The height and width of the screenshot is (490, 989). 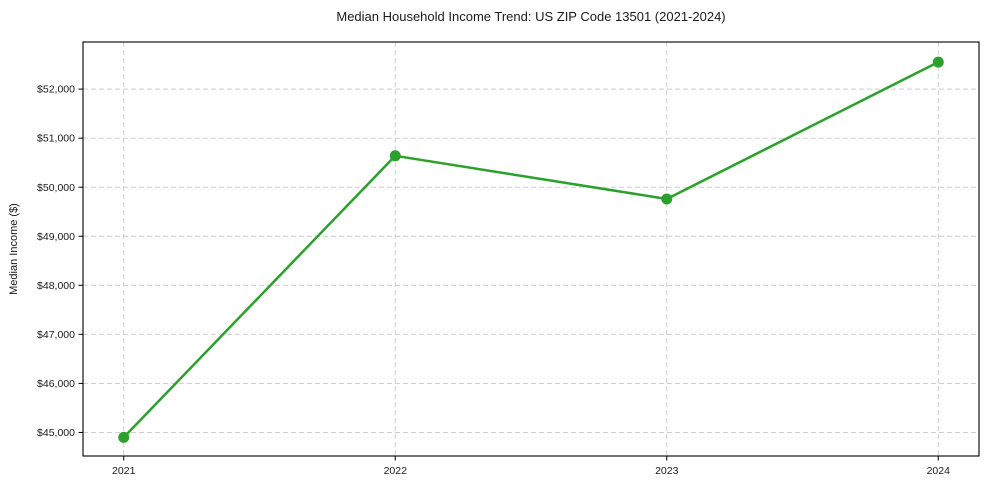 What do you see at coordinates (56, 237) in the screenshot?
I see `y-tick-label-49000: $49,000` at bounding box center [56, 237].